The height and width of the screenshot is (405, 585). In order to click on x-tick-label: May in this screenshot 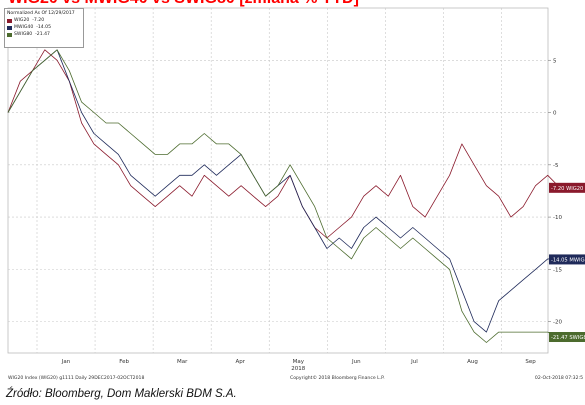, I will do `click(299, 362)`.